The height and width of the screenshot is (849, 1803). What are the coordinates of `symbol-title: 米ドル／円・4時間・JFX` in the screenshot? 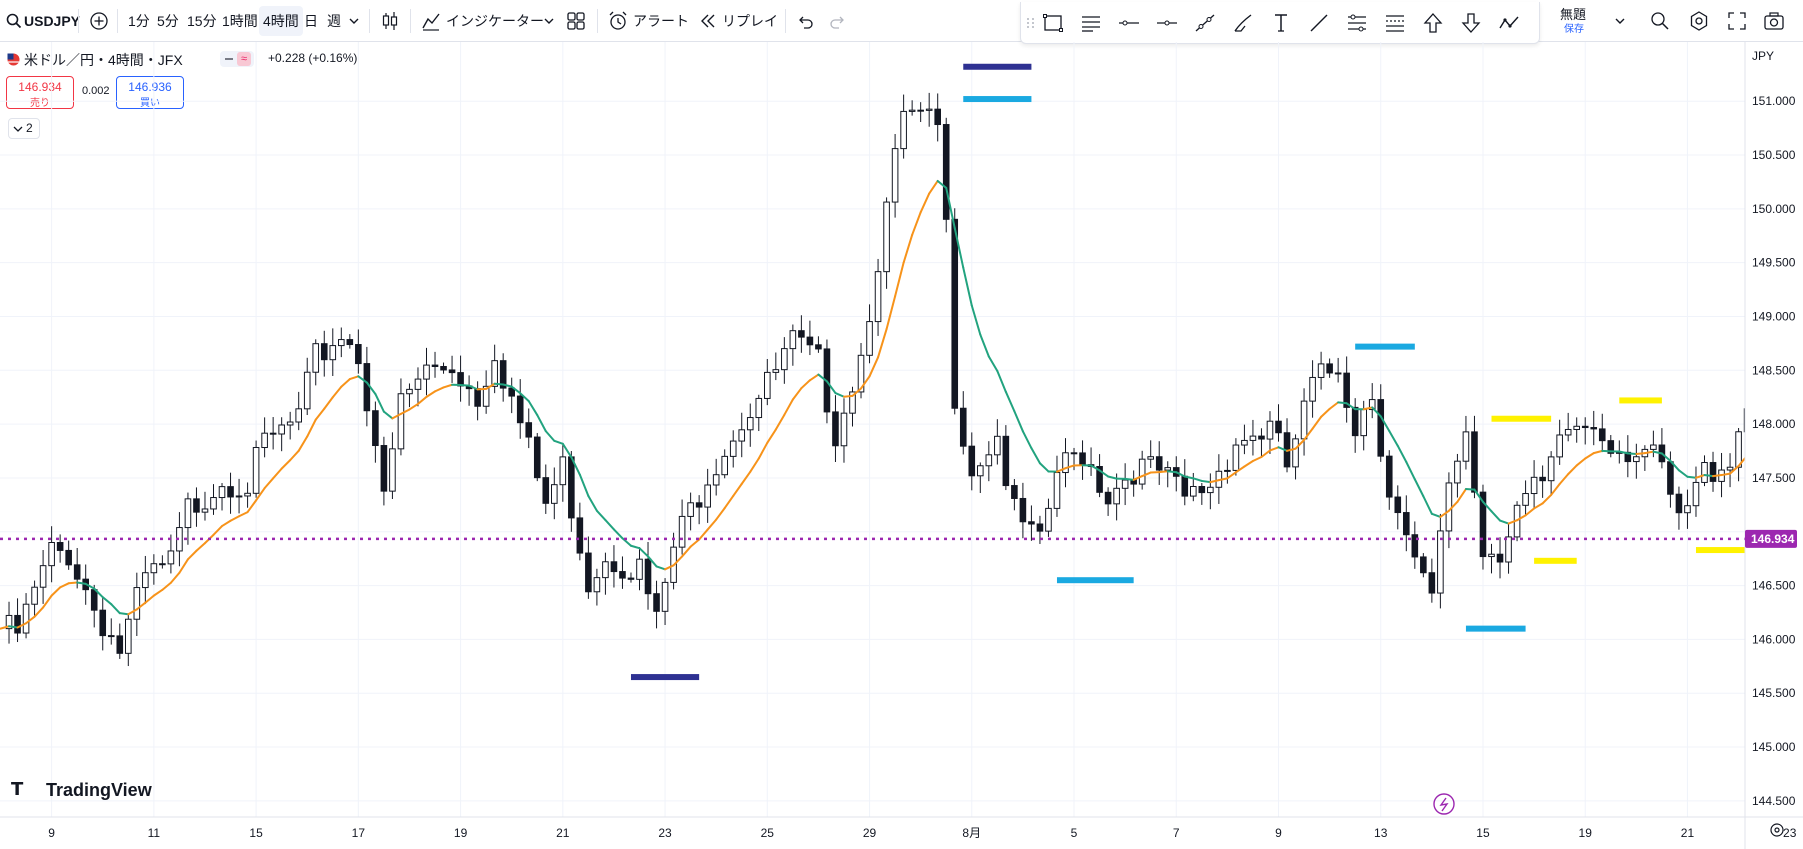 It's located at (103, 60).